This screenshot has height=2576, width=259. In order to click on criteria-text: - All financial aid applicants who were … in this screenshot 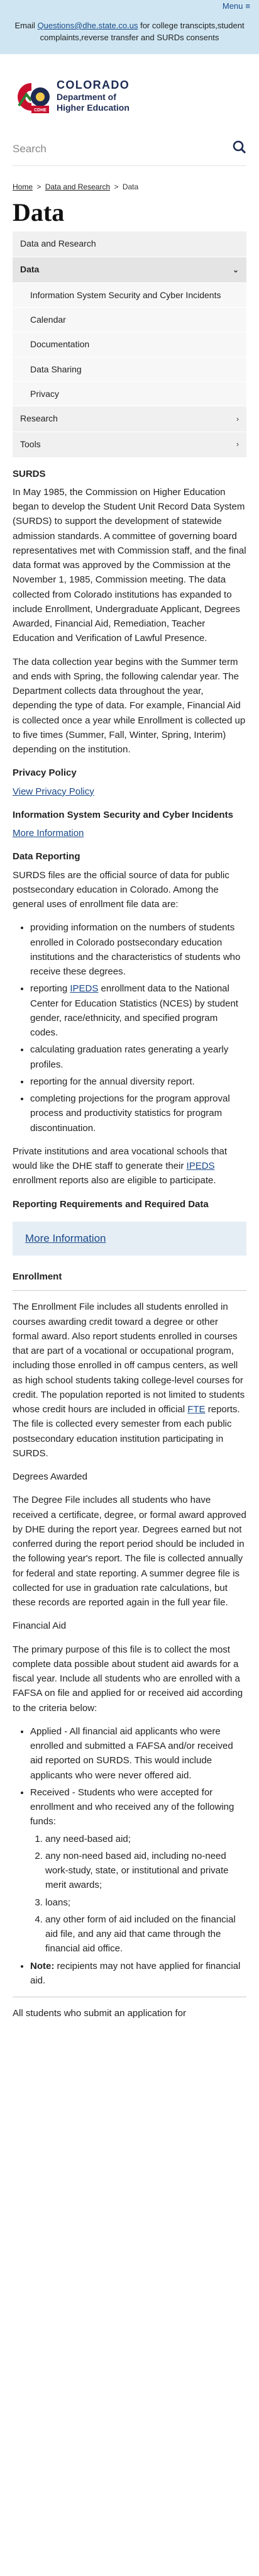, I will do `click(131, 1753)`.